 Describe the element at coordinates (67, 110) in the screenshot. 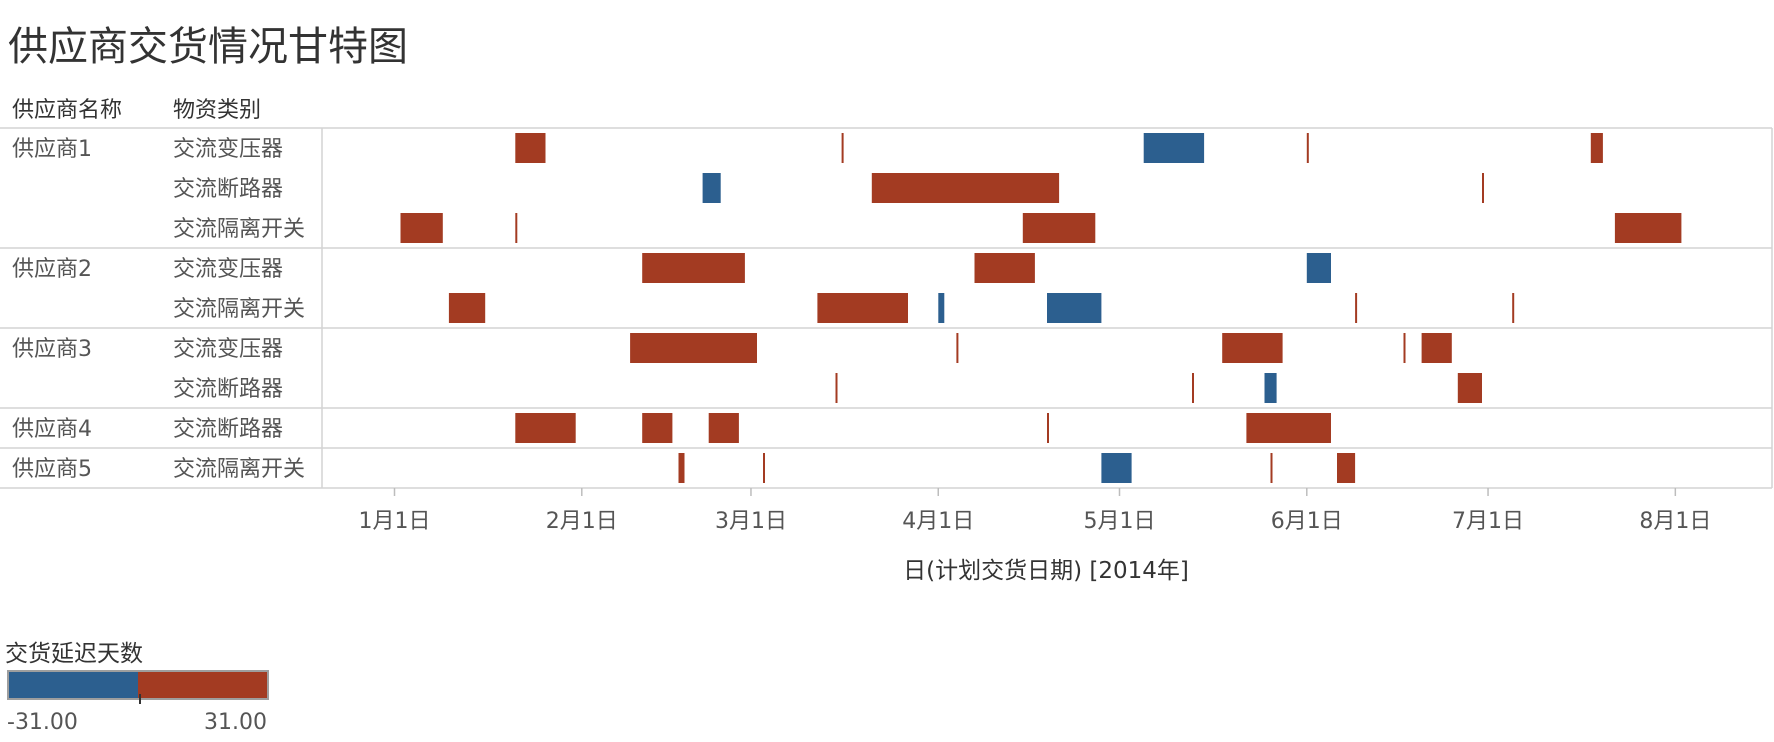

I see `row-header-supplier: 供应商名称` at that location.